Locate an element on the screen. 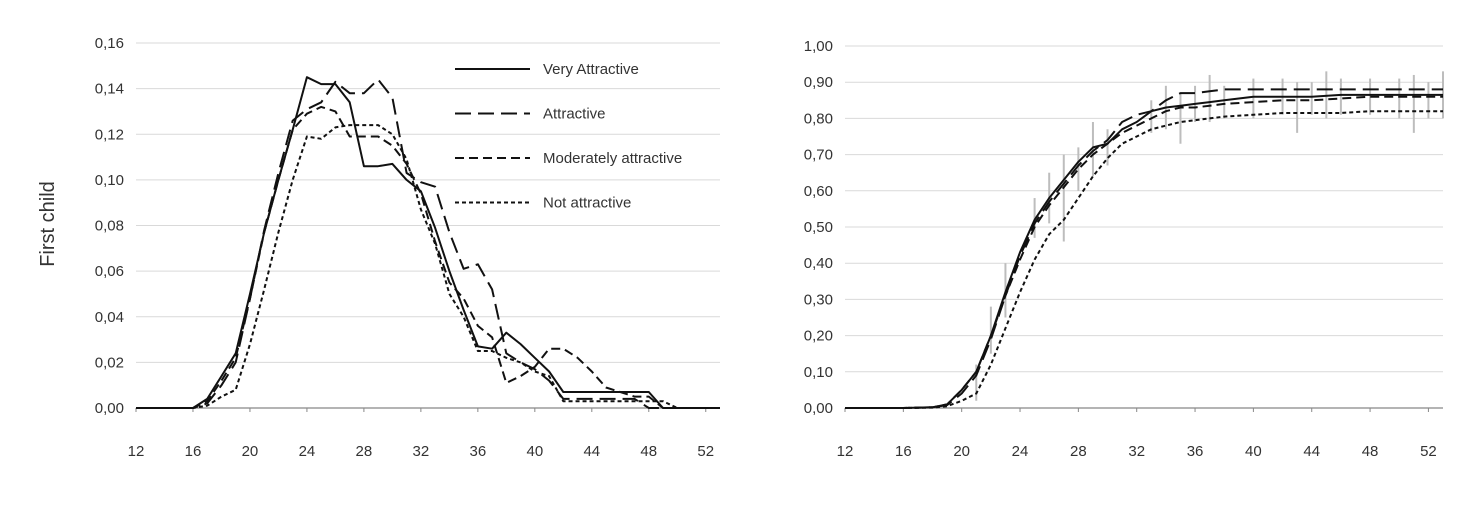 The height and width of the screenshot is (522, 1482). y-tick-label: 0,80 is located at coordinates (818, 118).